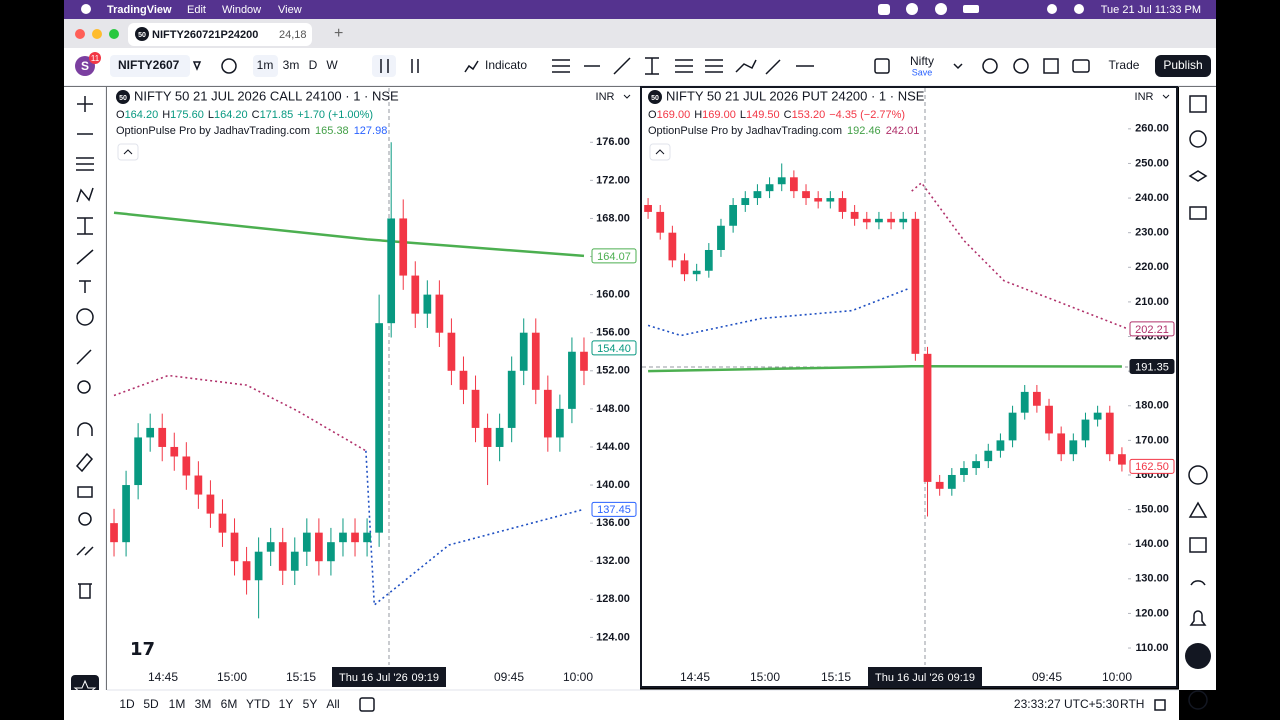 The width and height of the screenshot is (1280, 720). Describe the element at coordinates (922, 61) in the screenshot. I see `layout-name: Nifty` at that location.